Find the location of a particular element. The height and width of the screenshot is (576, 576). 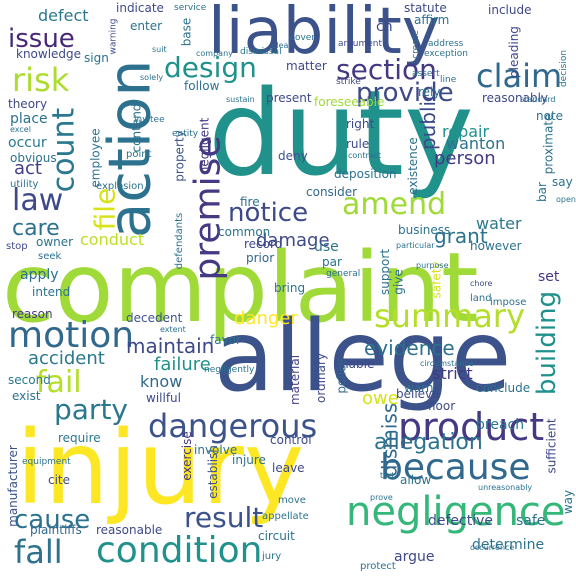

word-leave: leave is located at coordinates (288, 468).